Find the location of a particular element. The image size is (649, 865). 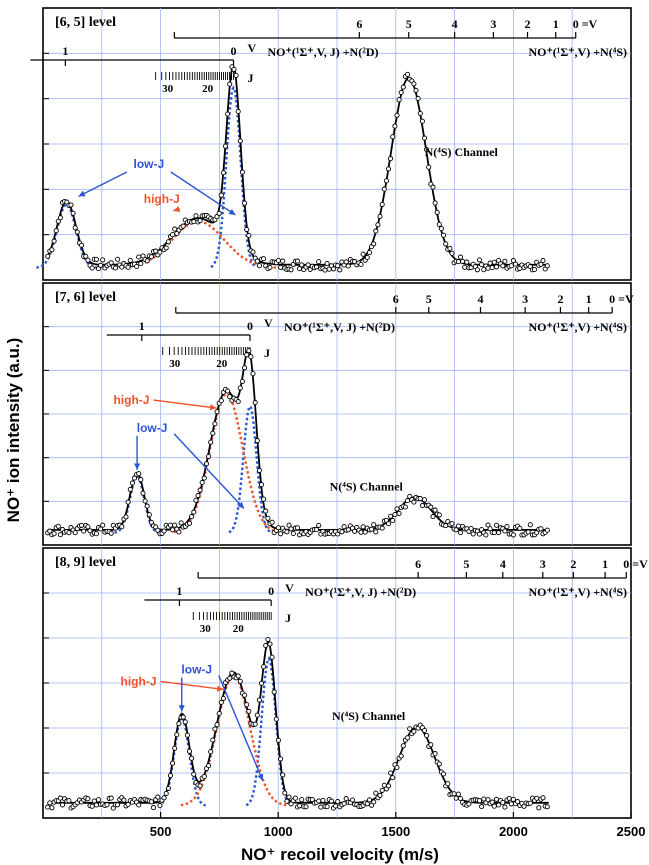

x-tick-label: 2000 is located at coordinates (513, 831).